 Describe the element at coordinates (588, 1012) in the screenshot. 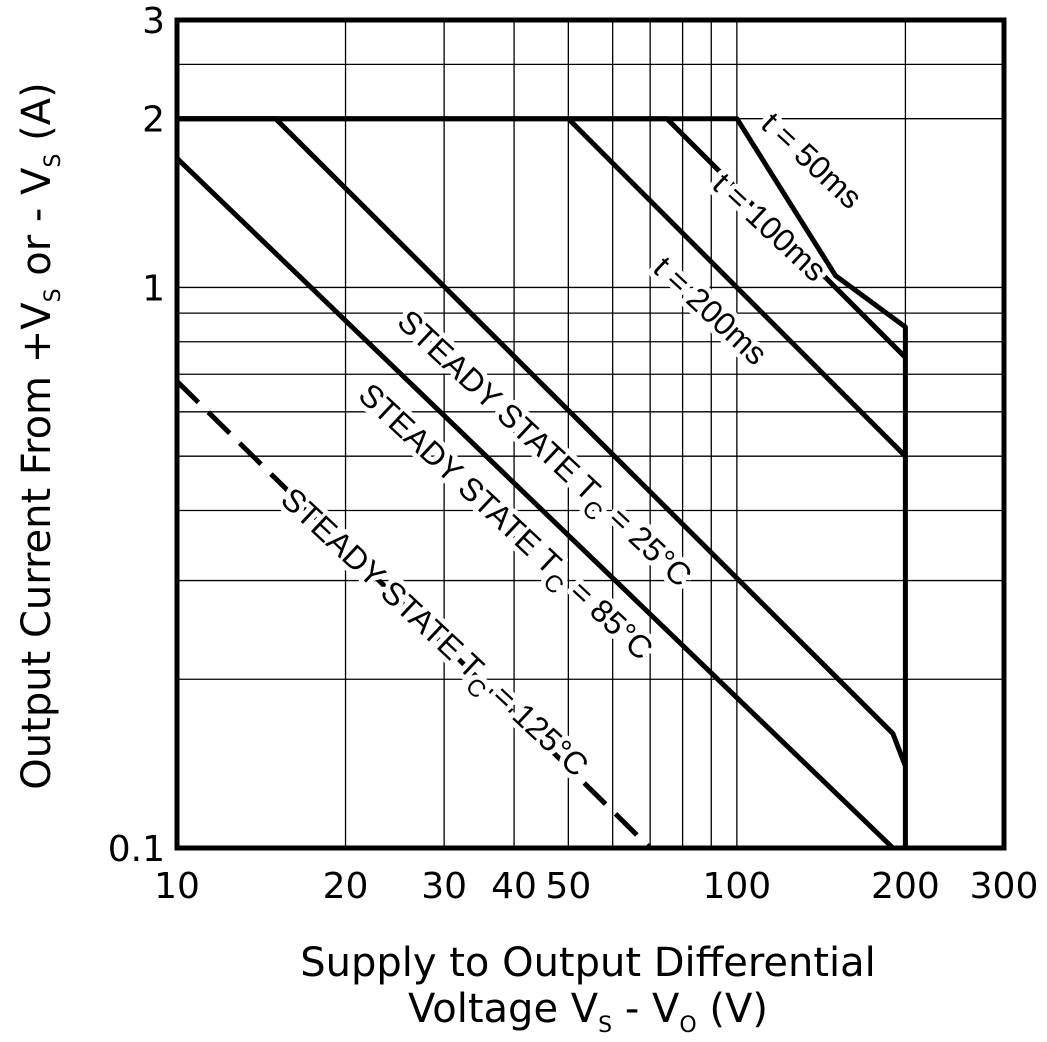

I see `x-axis-title-line2: Voltage VS - VO (V)` at that location.